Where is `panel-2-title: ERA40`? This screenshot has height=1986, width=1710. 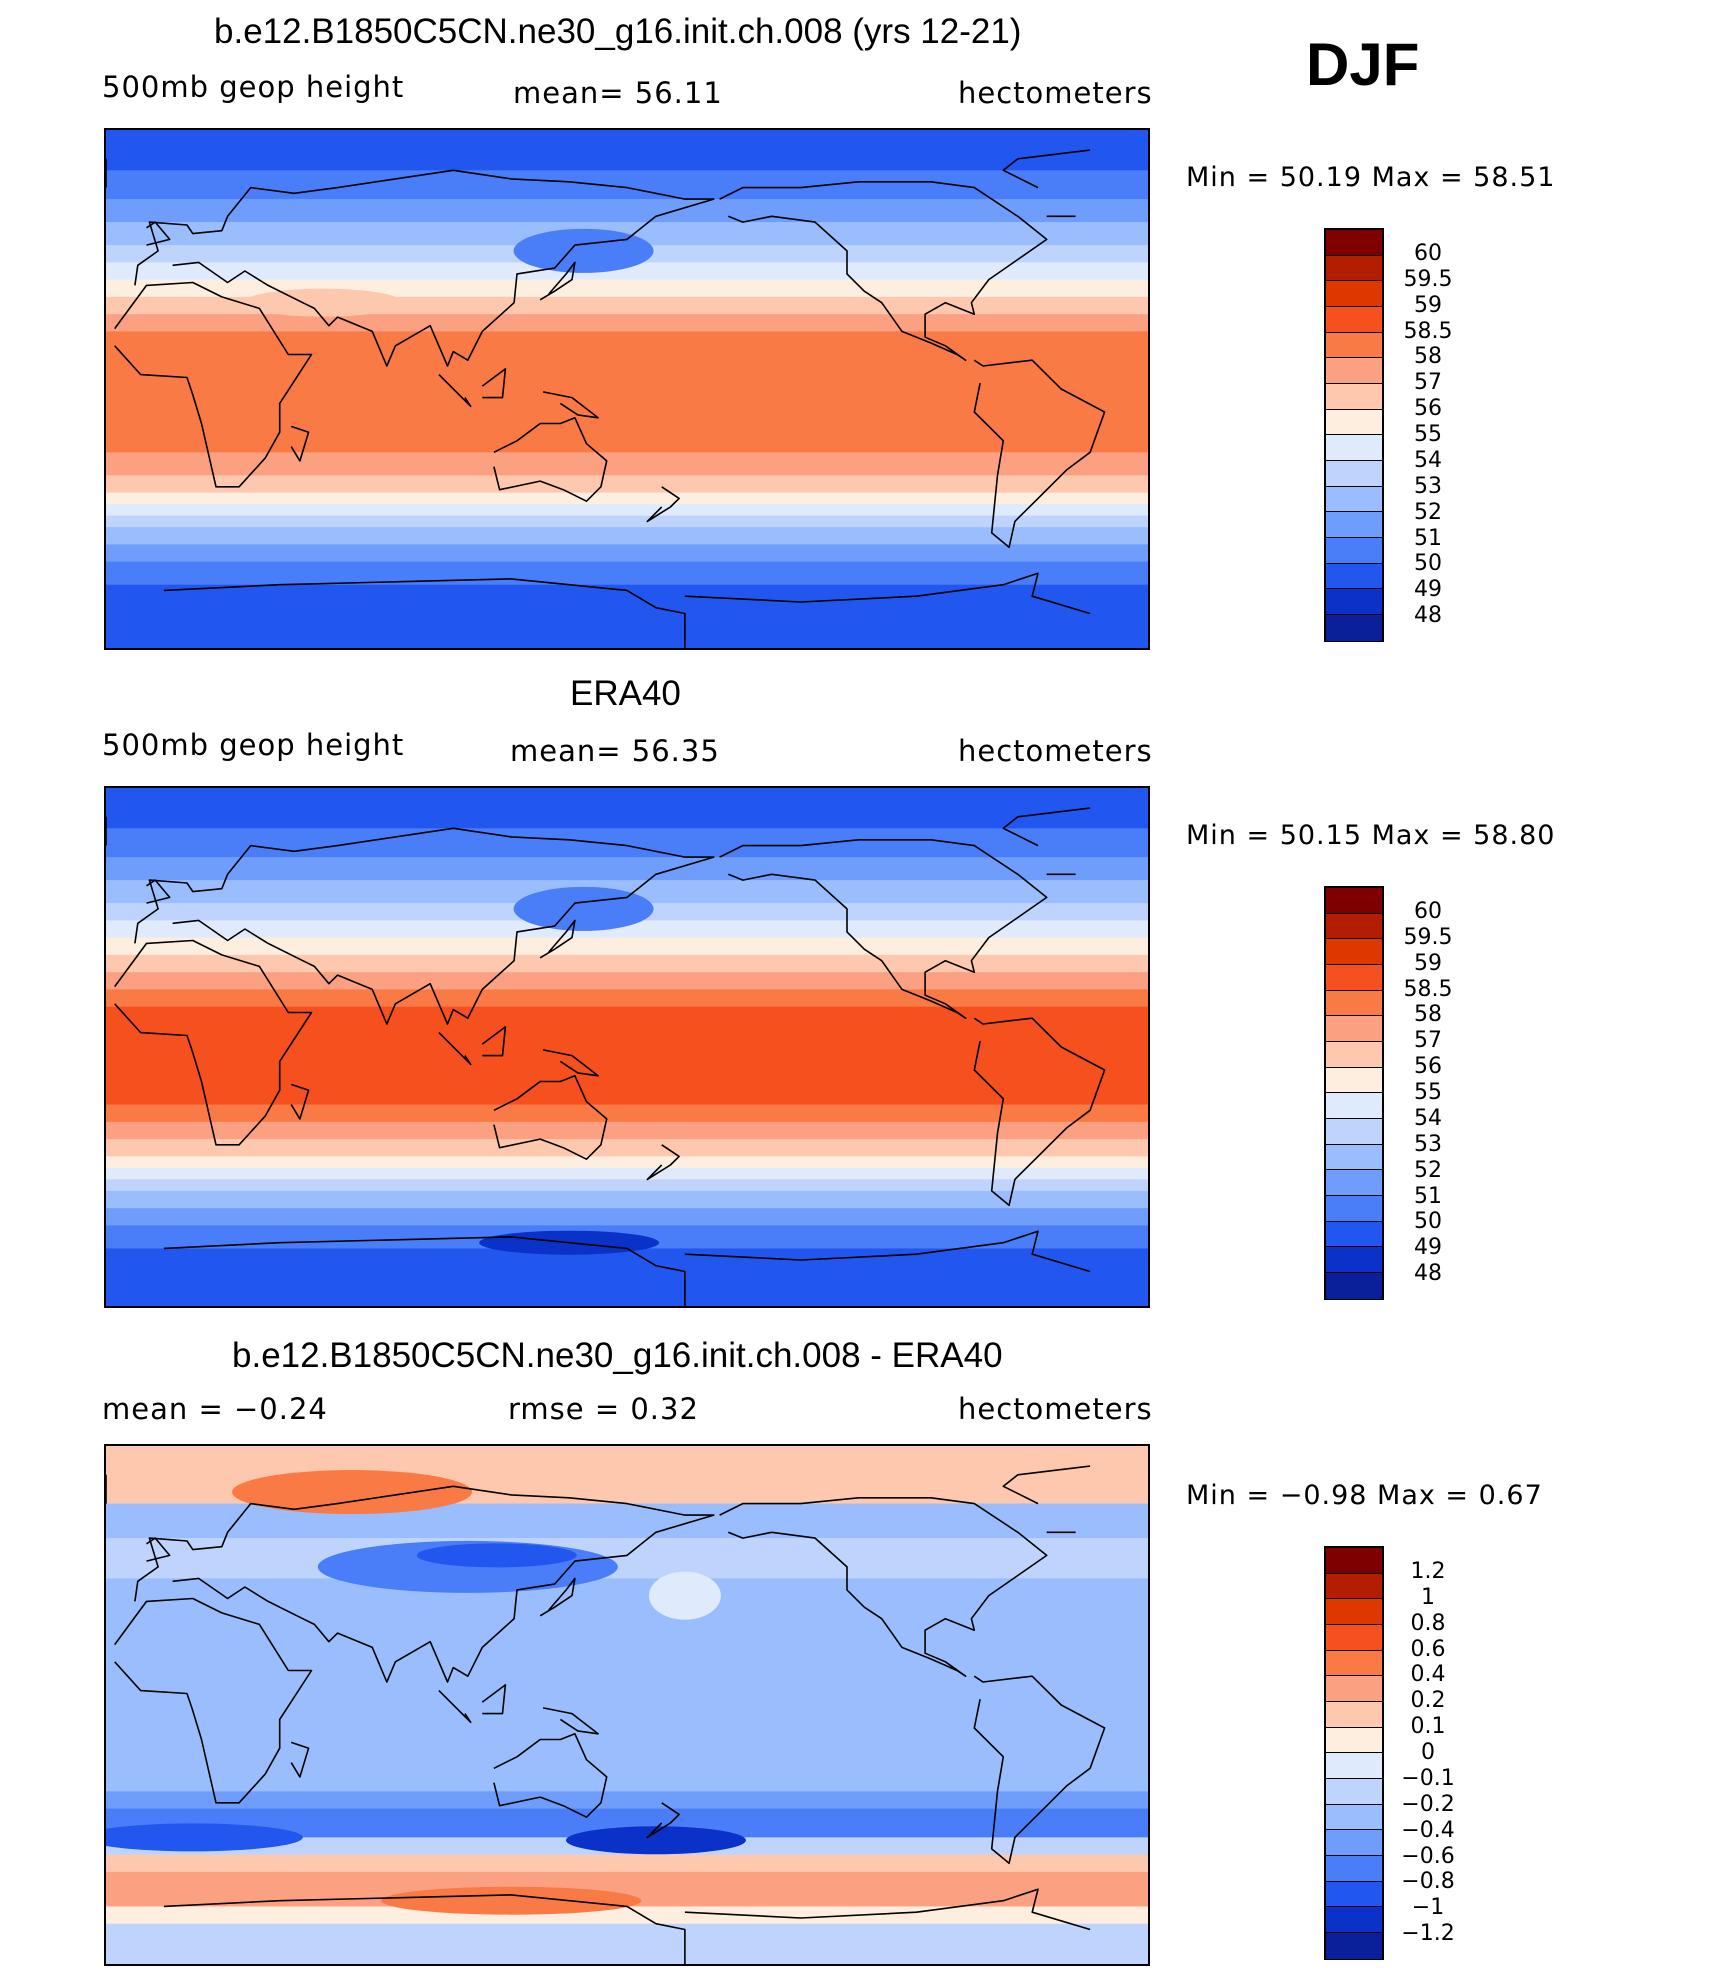 panel-2-title: ERA40 is located at coordinates (625, 693).